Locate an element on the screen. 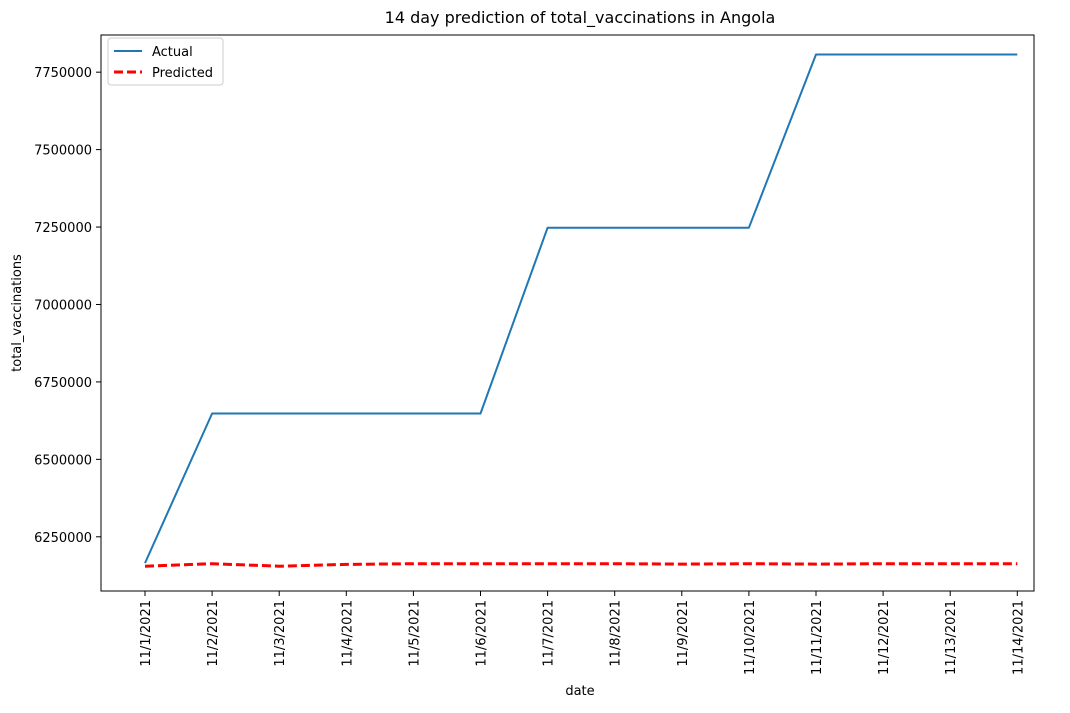 Image resolution: width=1070 pixels, height=713 pixels. x-tick-label: 11/13/2021 is located at coordinates (951, 637).